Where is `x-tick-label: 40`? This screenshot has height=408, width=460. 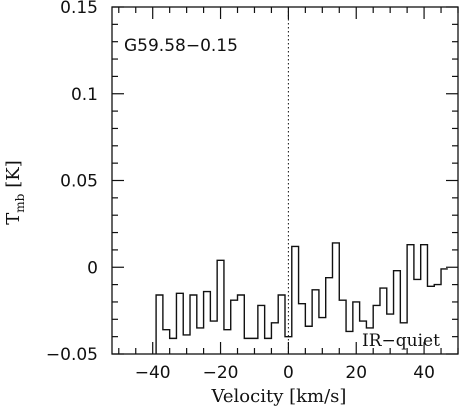
x-tick-label: 40 is located at coordinates (424, 373).